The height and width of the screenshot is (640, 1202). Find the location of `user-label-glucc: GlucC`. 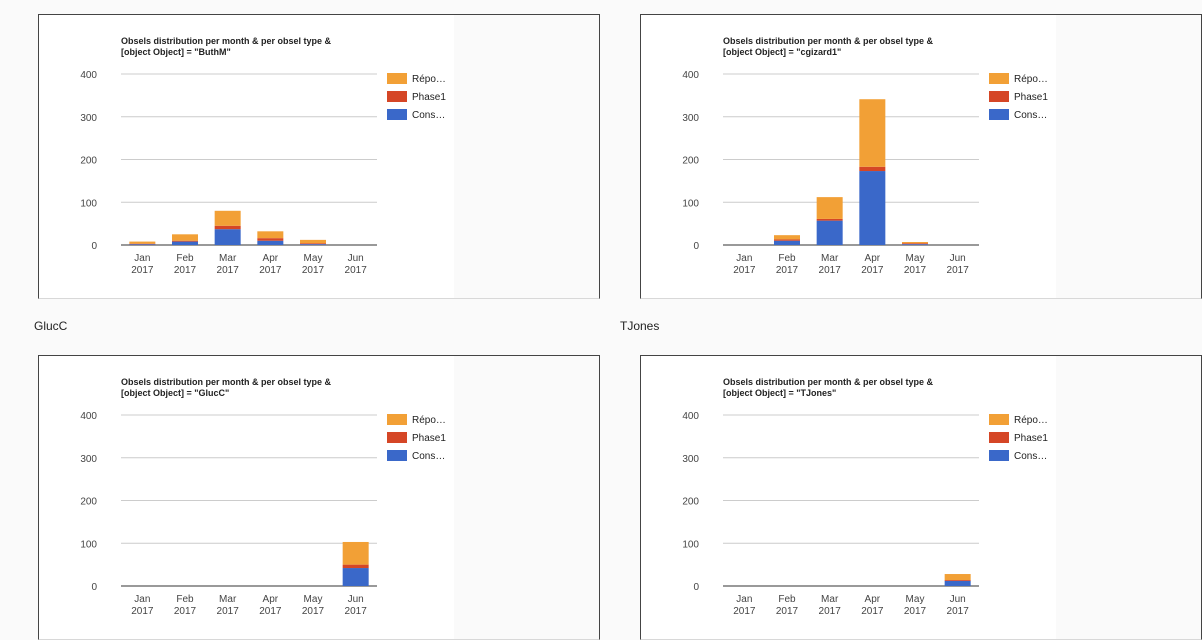

user-label-glucc: GlucC is located at coordinates (51, 326).